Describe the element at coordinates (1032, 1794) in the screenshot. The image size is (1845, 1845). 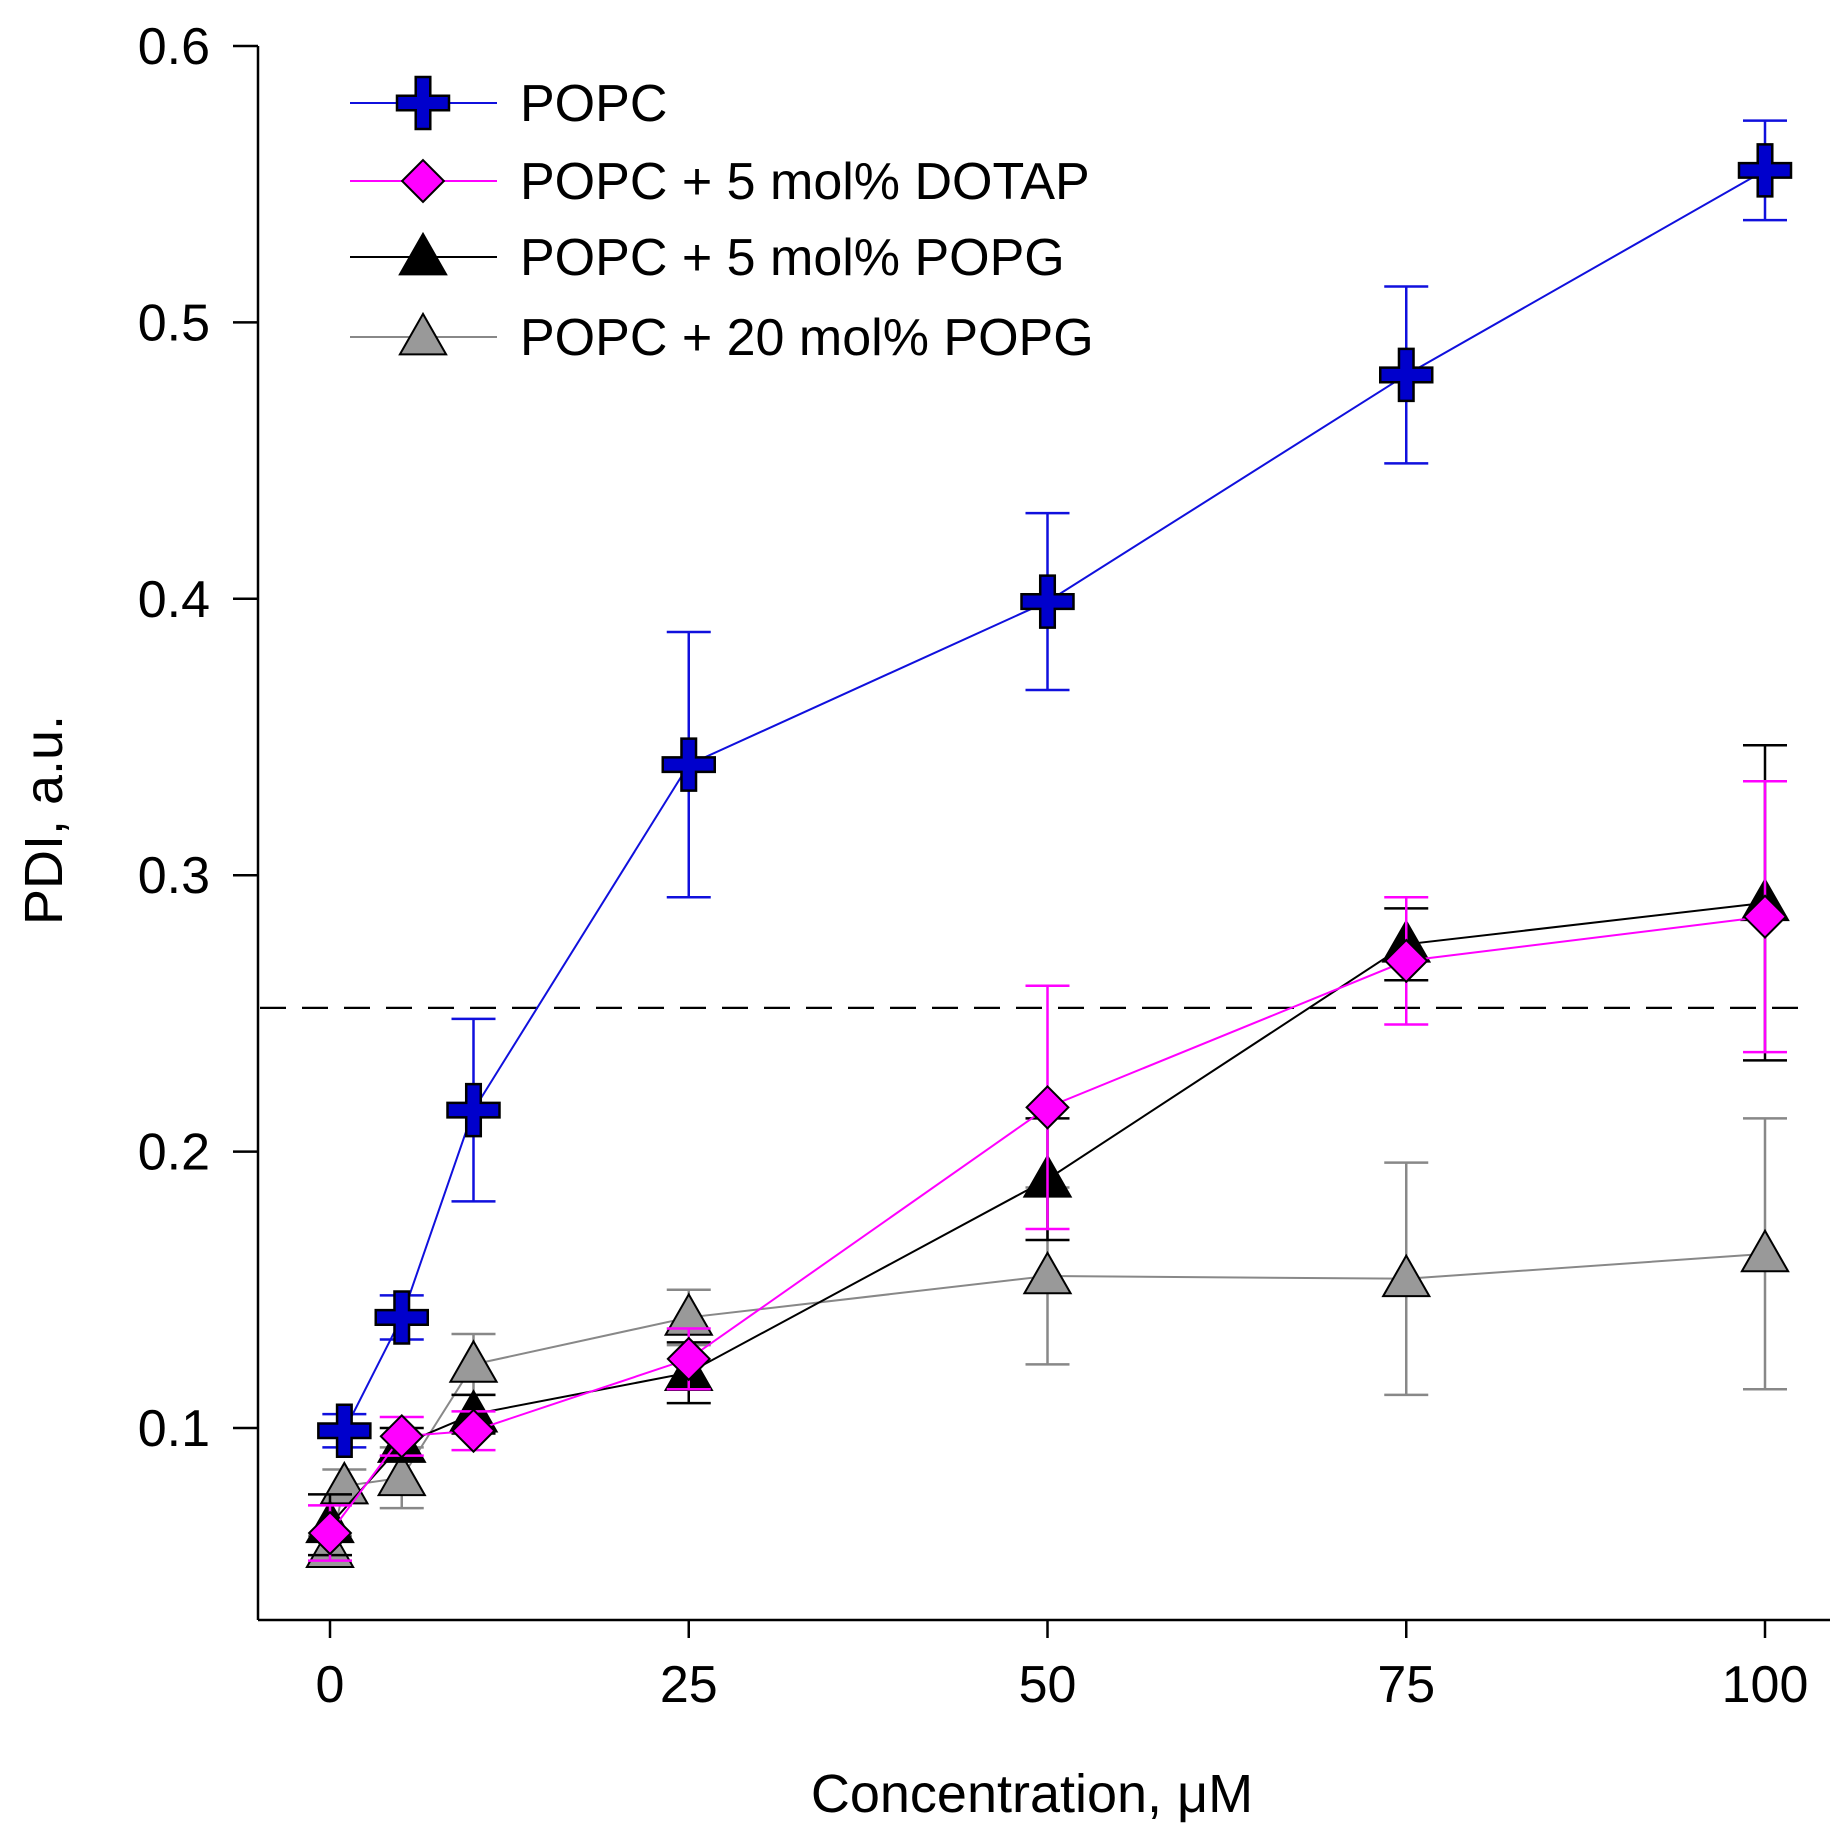
I see `x-axis-title: Concentration, μM` at that location.